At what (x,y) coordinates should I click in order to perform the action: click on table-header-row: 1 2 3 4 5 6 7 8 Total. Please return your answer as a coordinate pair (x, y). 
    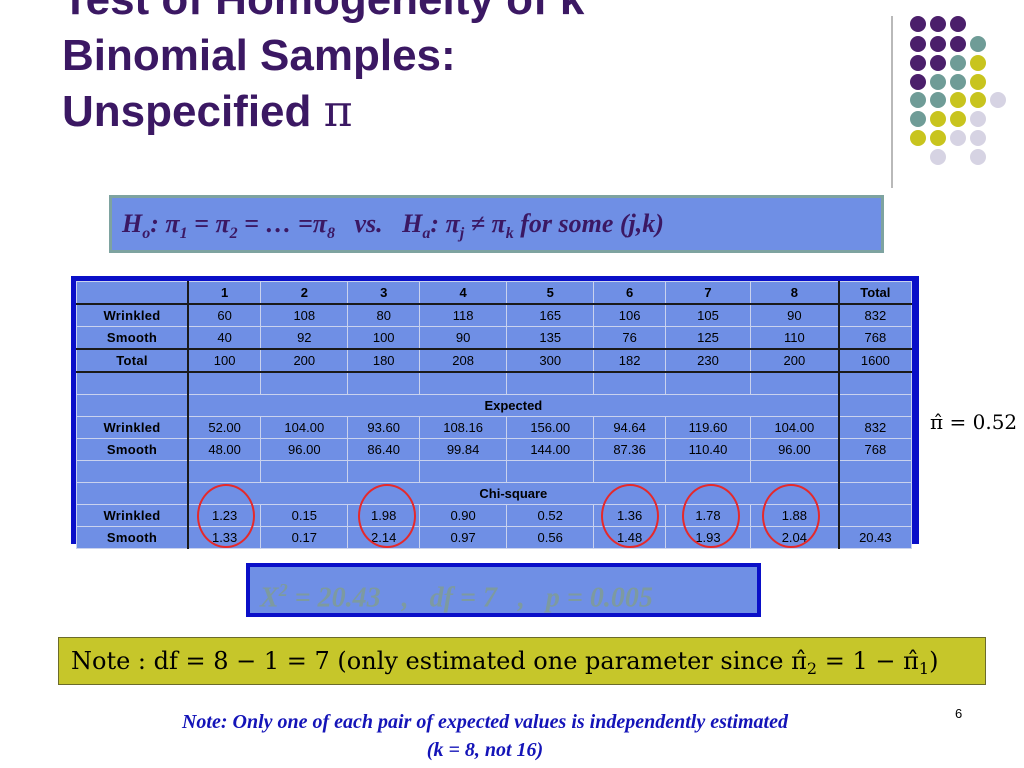
    Looking at the image, I should click on (494, 293).